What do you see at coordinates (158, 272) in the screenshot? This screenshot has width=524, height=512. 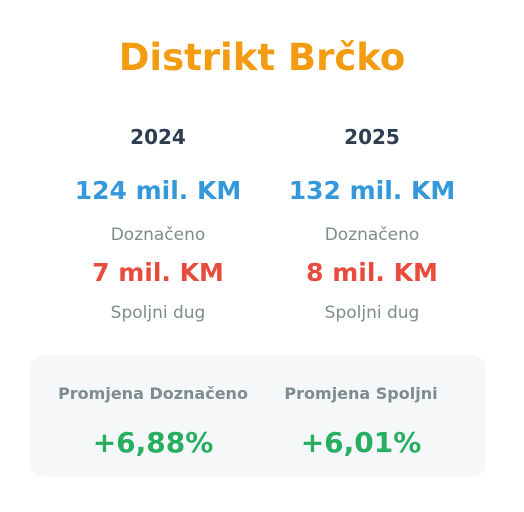 I see `debt-amount: 7 mil. KM` at bounding box center [158, 272].